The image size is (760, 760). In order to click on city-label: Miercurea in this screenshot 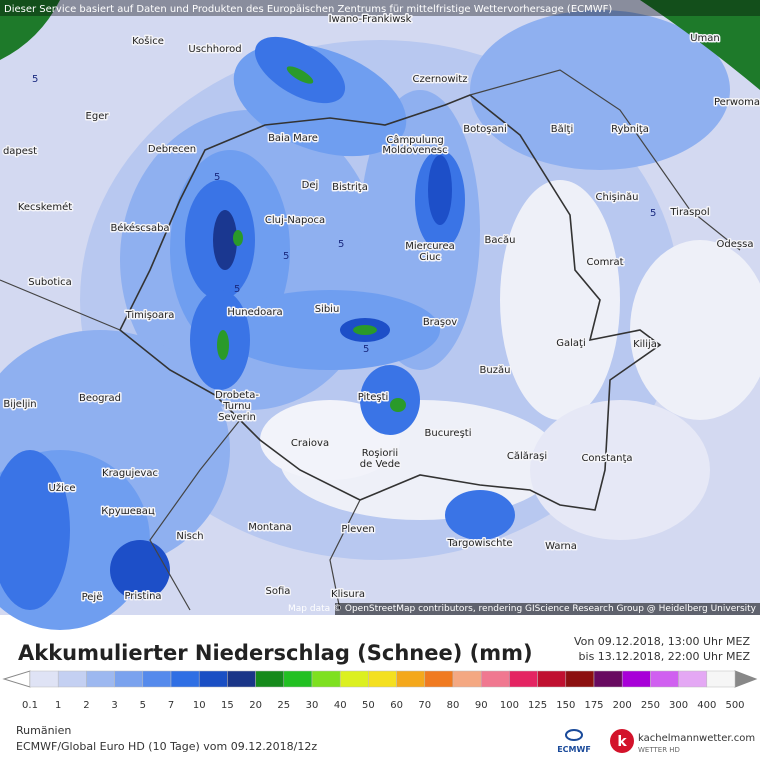, I will do `click(429, 246)`.